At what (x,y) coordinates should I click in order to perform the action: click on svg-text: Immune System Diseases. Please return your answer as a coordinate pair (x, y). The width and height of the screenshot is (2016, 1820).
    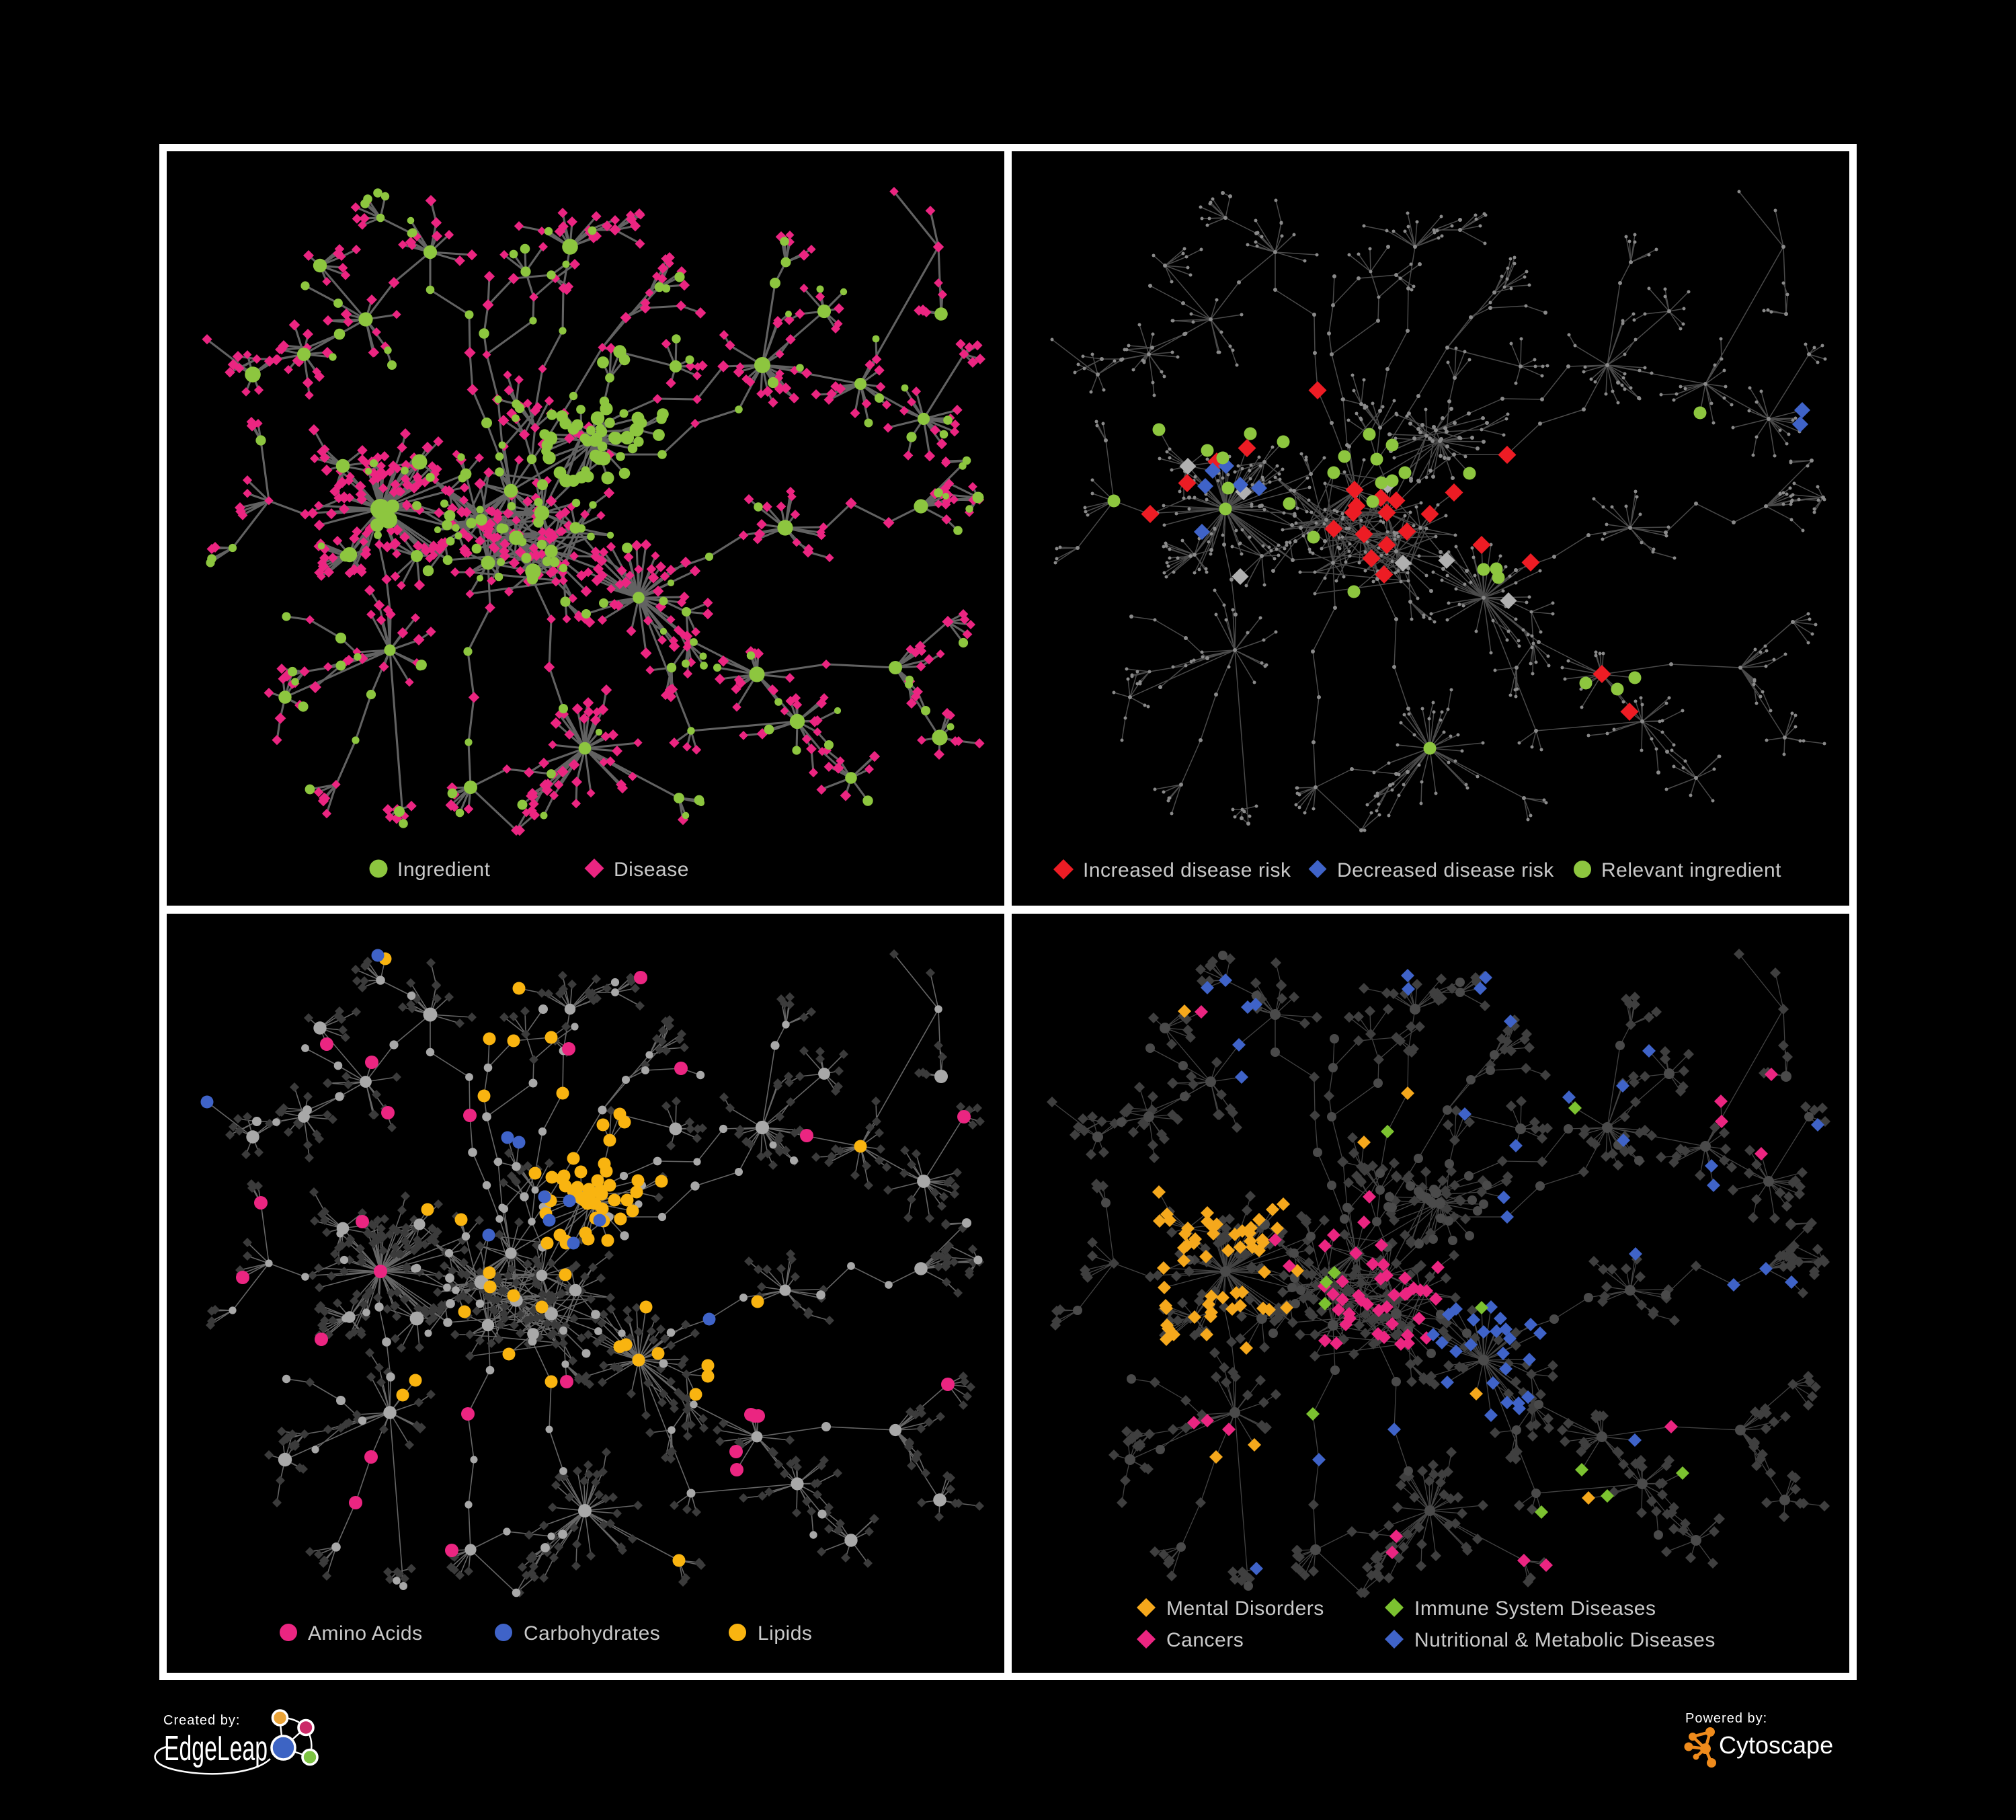
    Looking at the image, I should click on (1535, 1608).